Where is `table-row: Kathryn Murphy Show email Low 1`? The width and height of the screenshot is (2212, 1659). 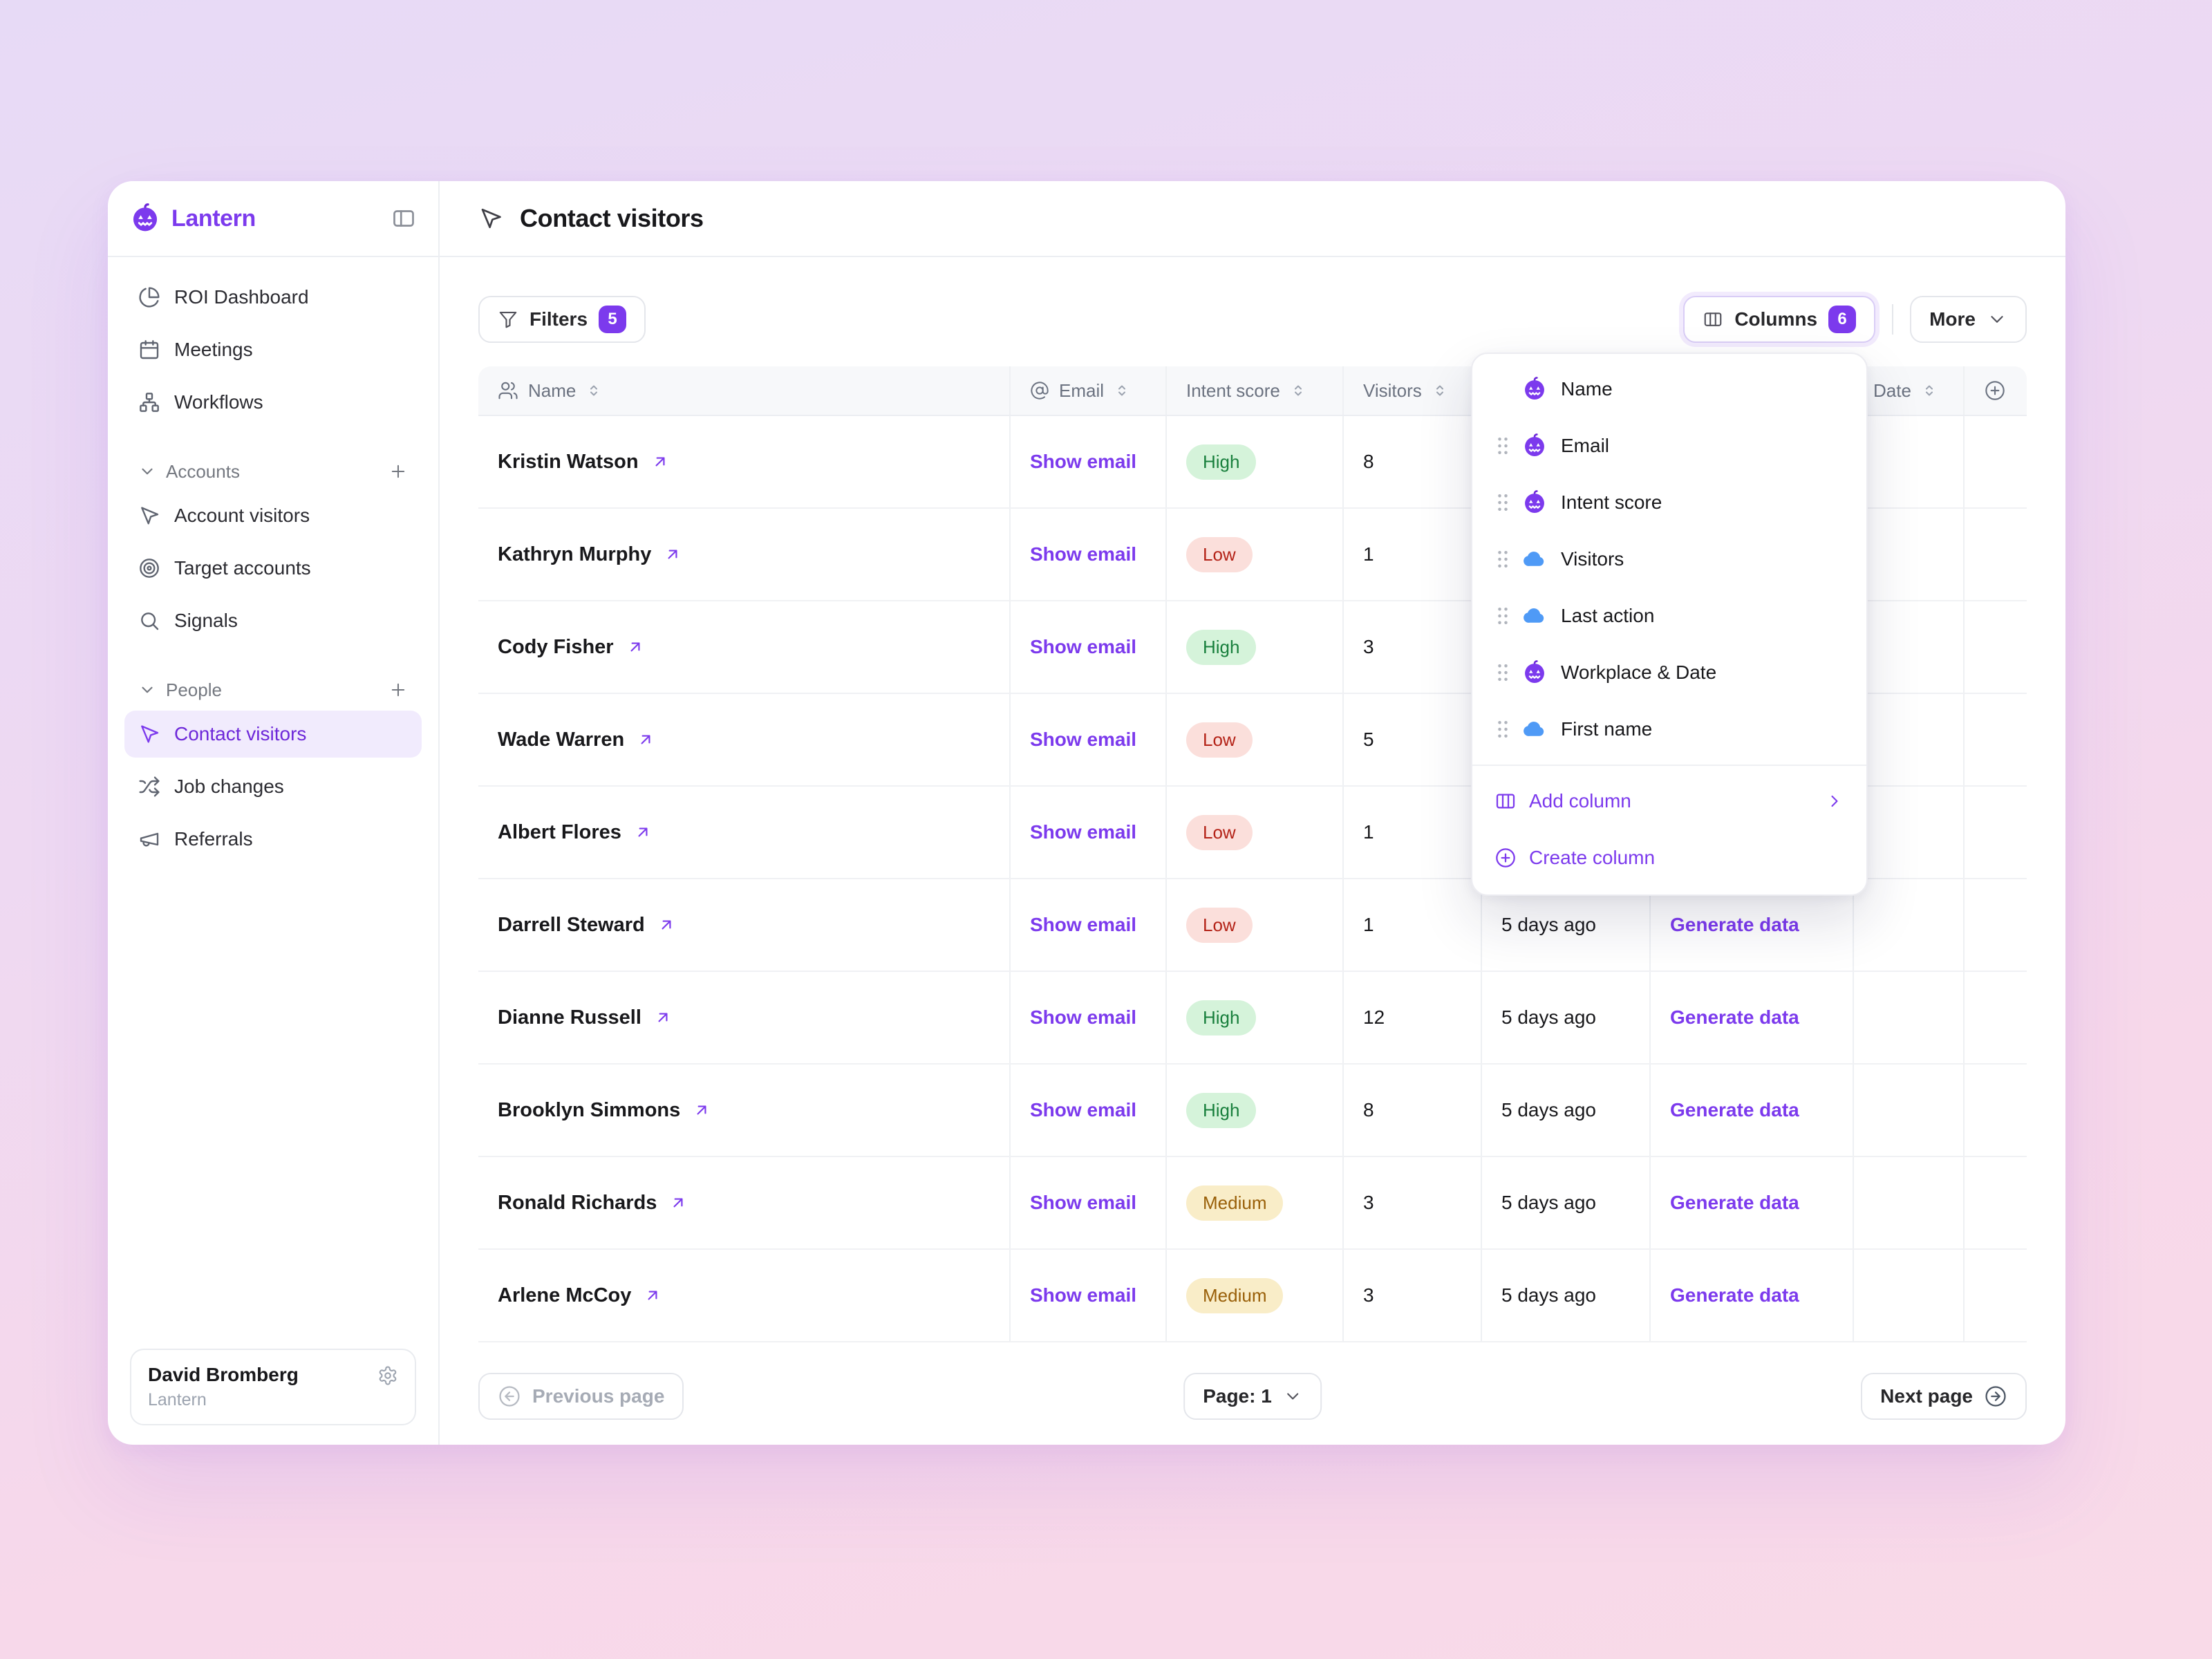 table-row: Kathryn Murphy Show email Low 1 is located at coordinates (1252, 555).